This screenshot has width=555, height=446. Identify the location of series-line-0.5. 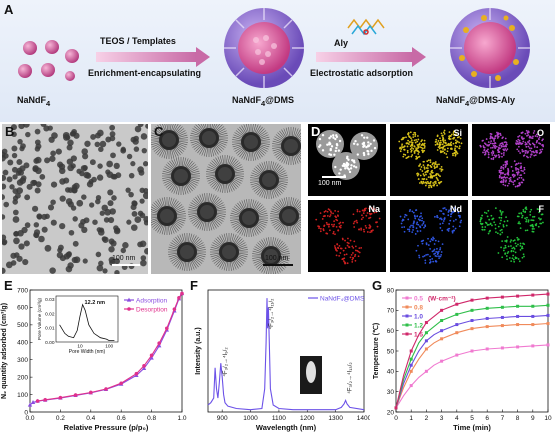
(472, 376).